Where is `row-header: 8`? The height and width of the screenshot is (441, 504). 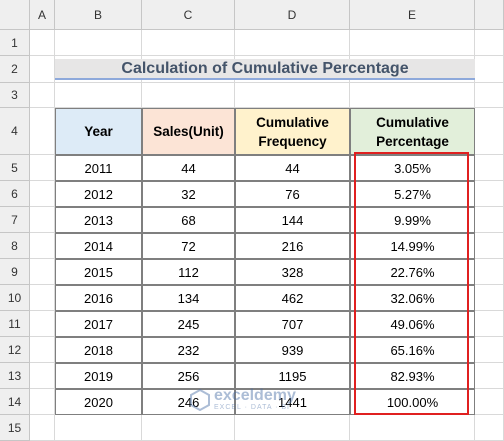
row-header: 8 is located at coordinates (15, 246).